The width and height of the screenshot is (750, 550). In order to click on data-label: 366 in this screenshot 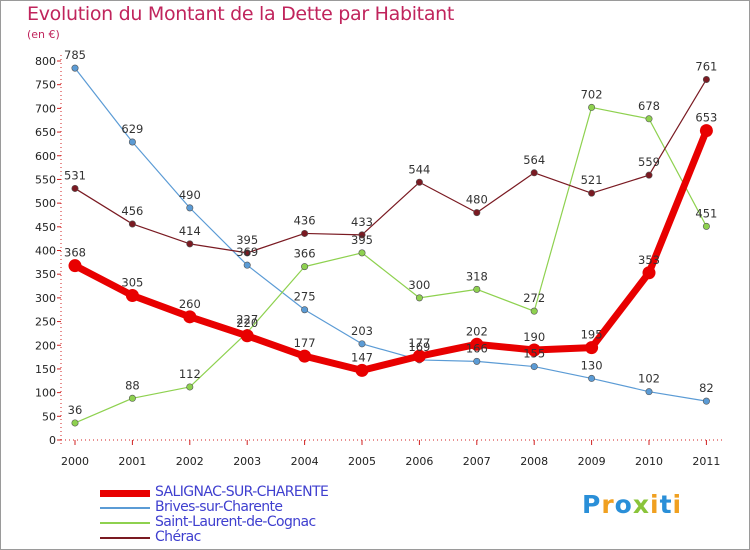, I will do `click(305, 254)`.